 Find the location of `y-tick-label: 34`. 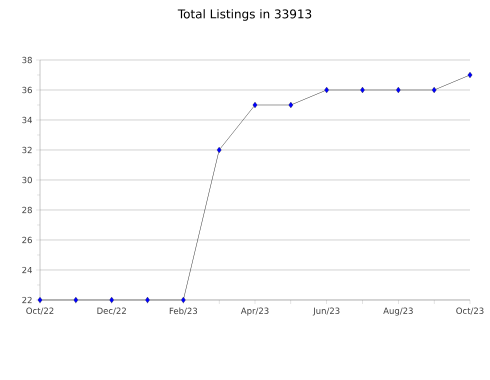

y-tick-label: 34 is located at coordinates (27, 120).